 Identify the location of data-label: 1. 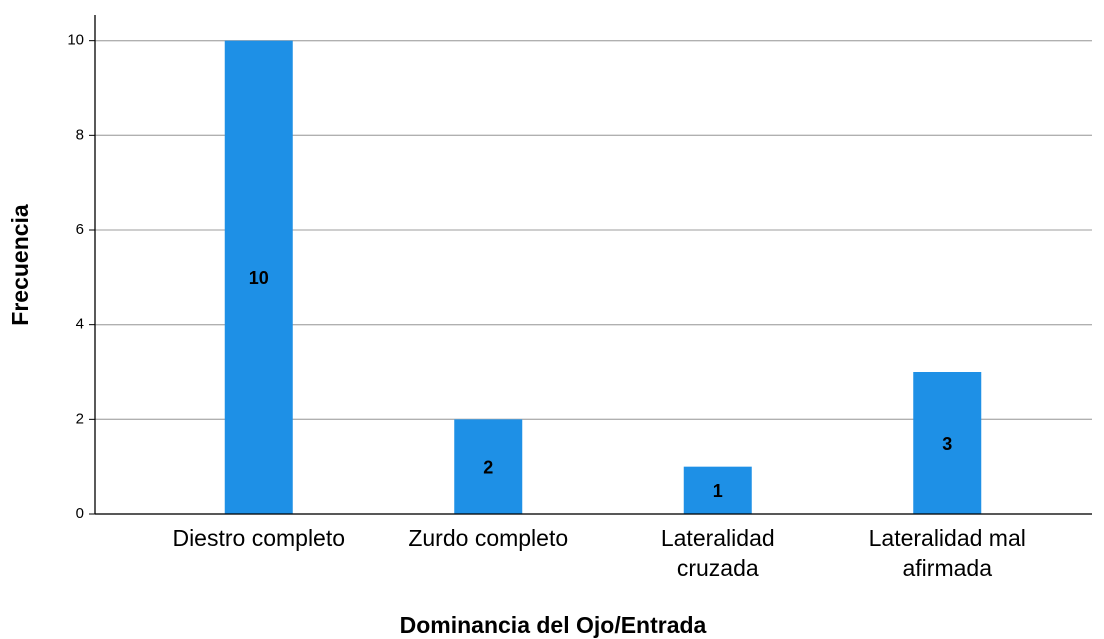
(718, 491).